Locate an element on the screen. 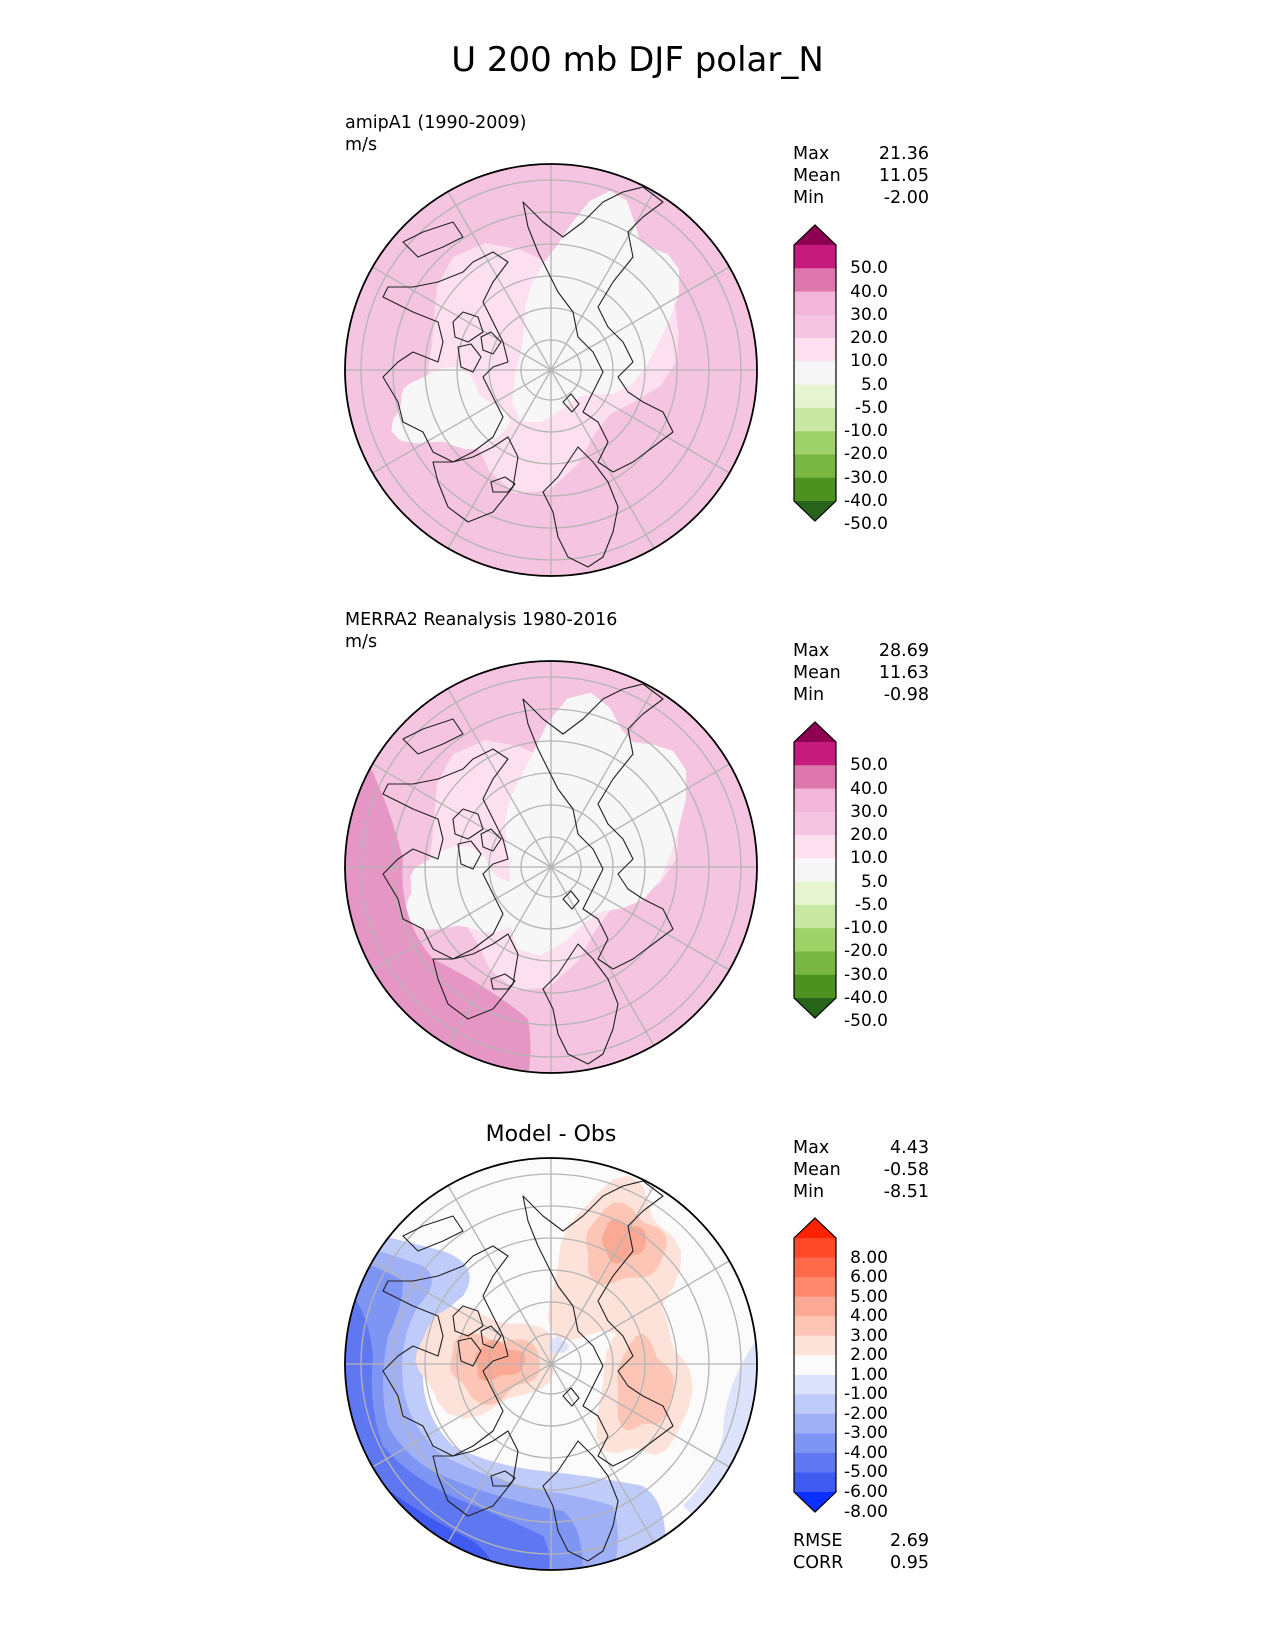  colorbar-tick-label: -50.0 is located at coordinates (866, 1021).